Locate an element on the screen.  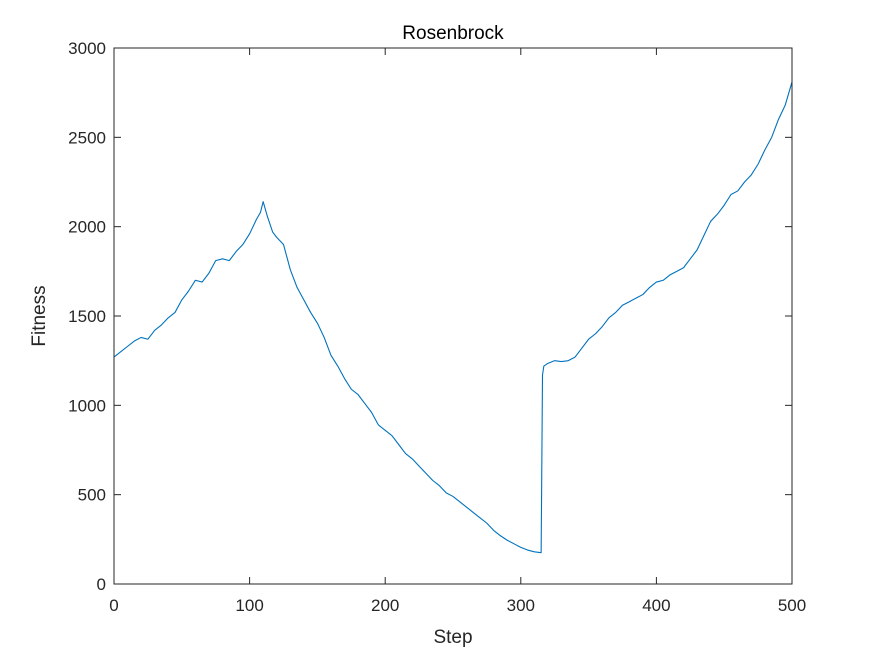
x-tick-label: 500 is located at coordinates (792, 605).